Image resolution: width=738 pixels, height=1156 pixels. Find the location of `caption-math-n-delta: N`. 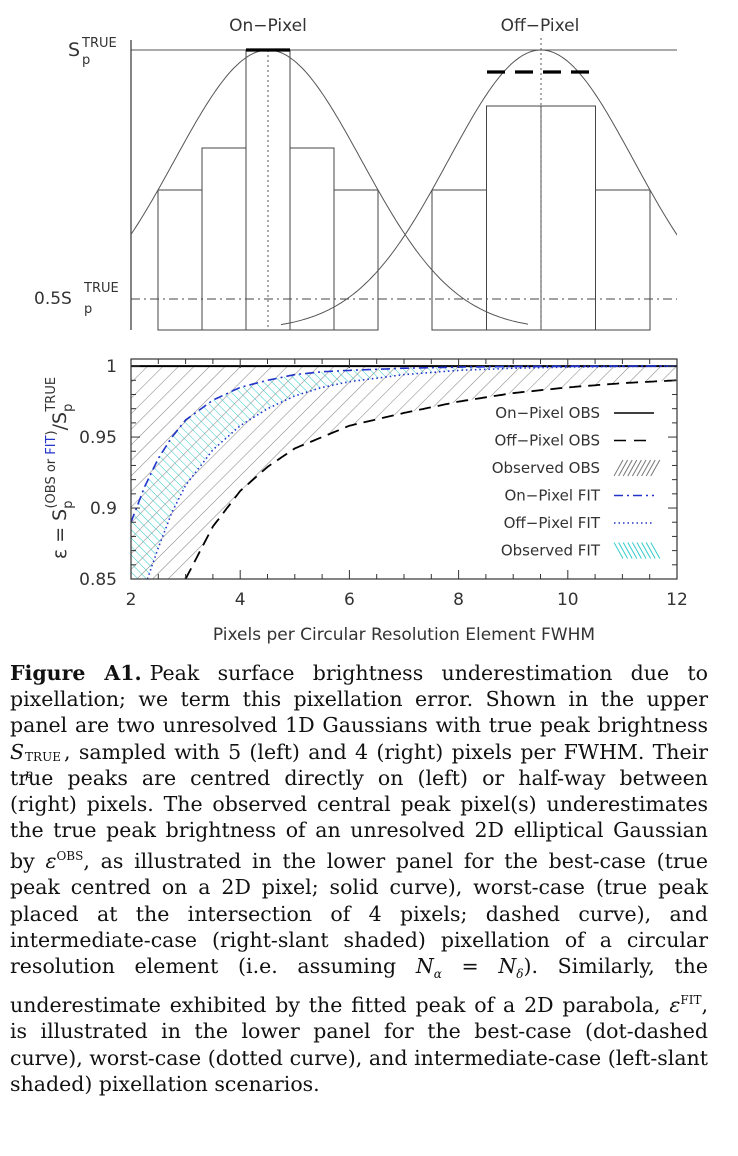

caption-math-n-delta: N is located at coordinates (507, 966).